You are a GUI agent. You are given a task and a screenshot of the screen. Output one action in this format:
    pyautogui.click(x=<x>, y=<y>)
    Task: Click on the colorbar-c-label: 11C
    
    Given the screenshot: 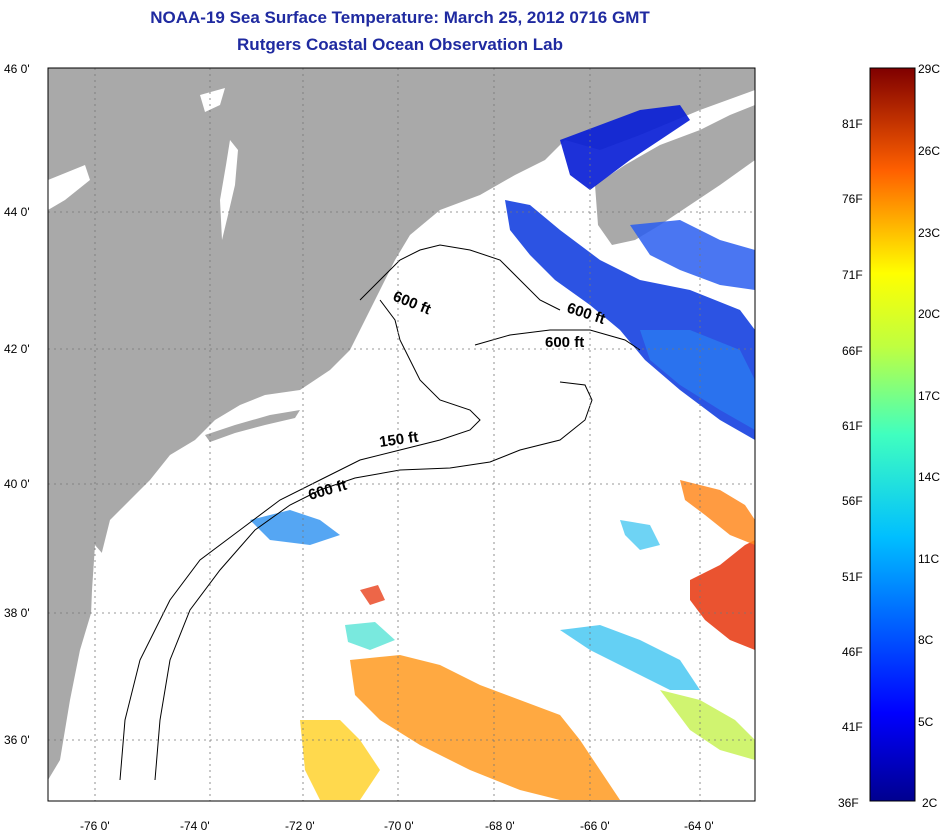 What is the action you would take?
    pyautogui.click(x=928, y=559)
    